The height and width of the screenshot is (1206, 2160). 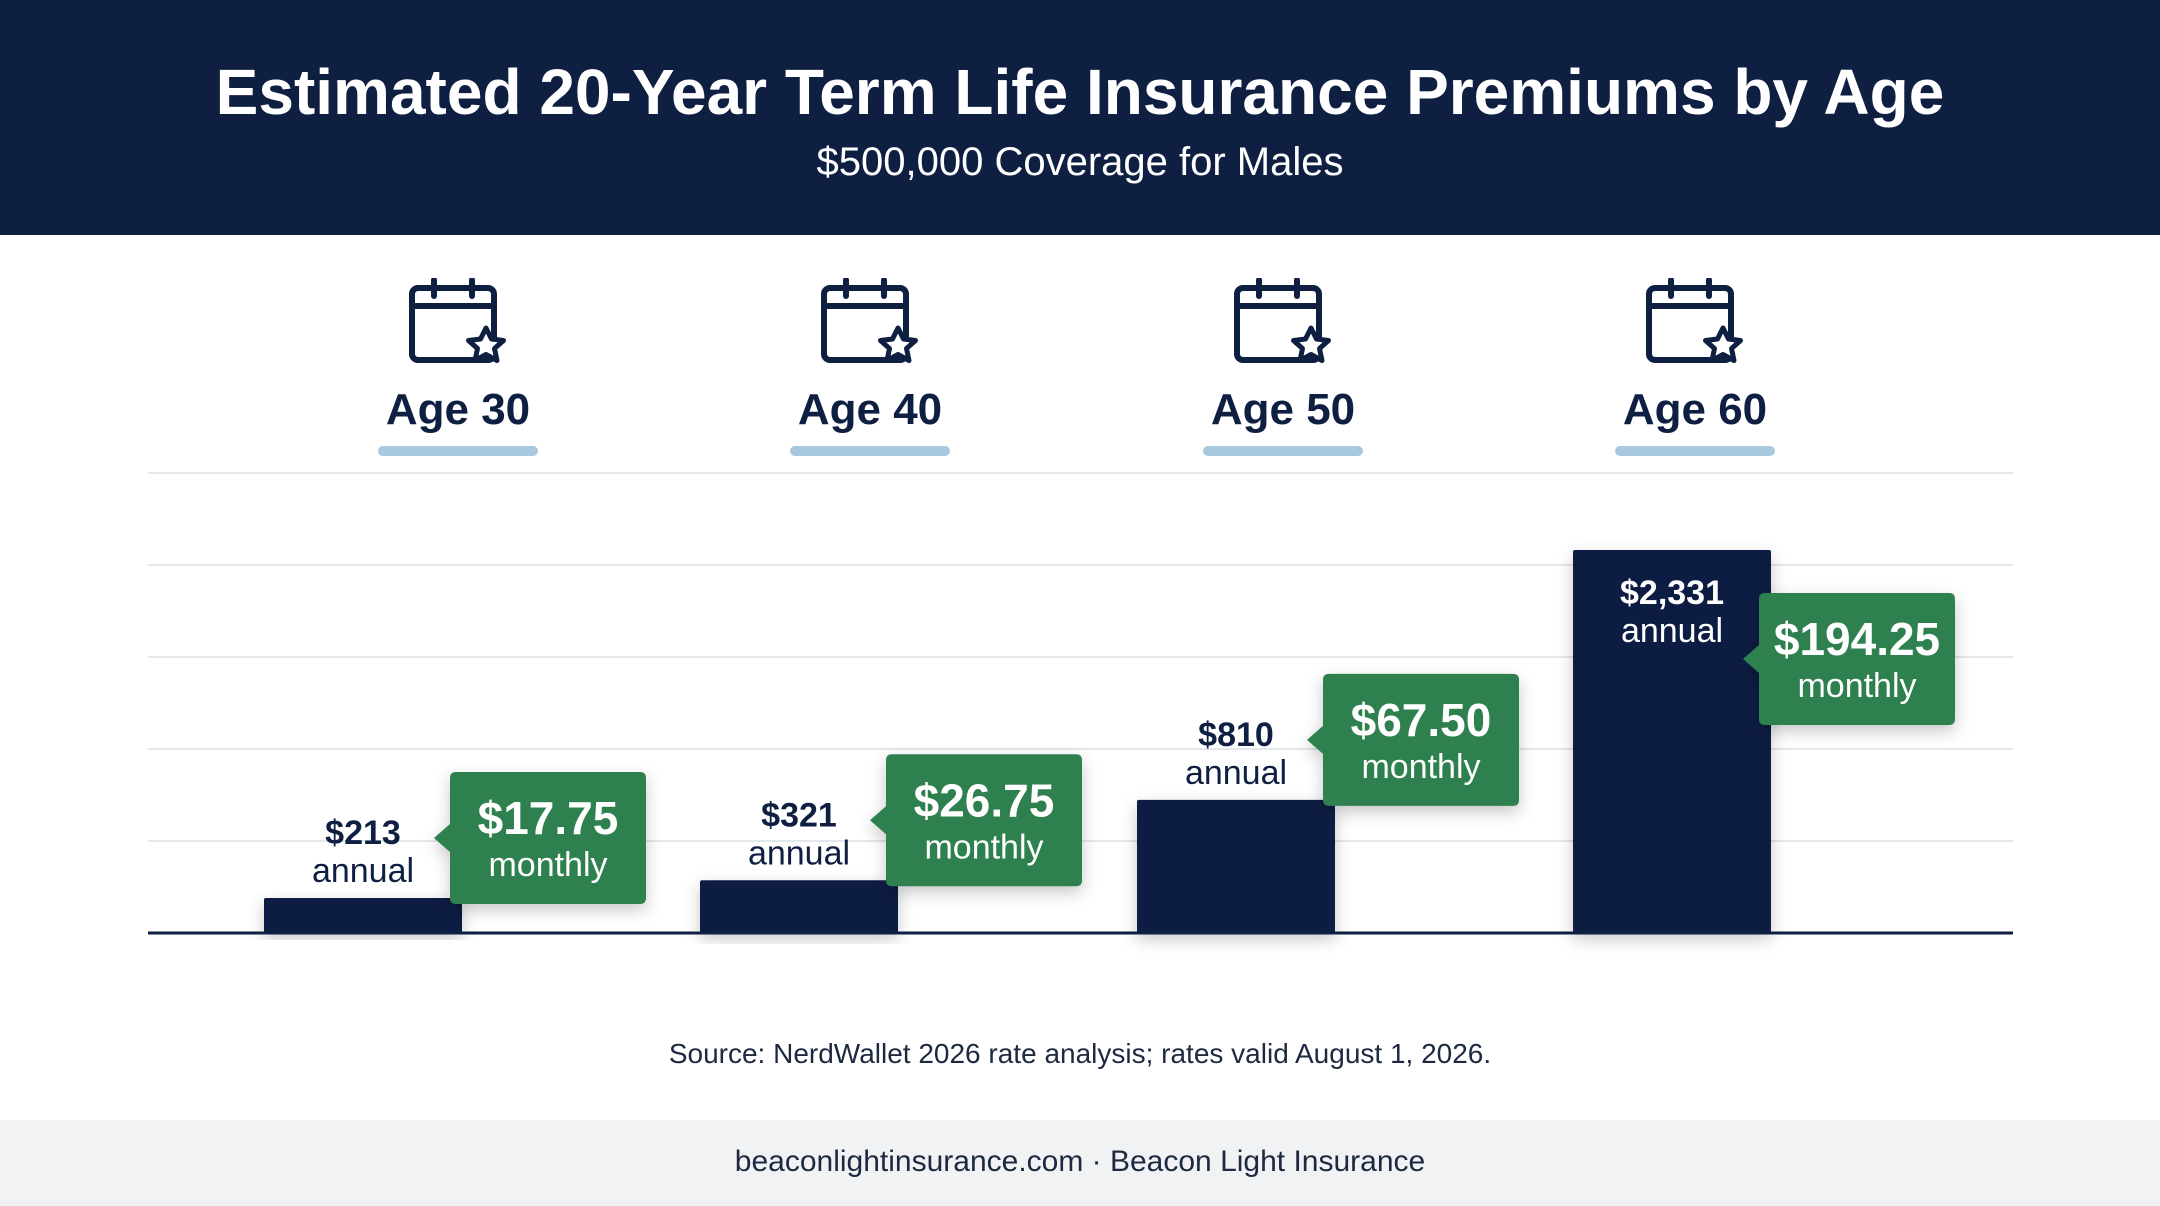 What do you see at coordinates (458, 409) in the screenshot?
I see `age-label-30: Age 30` at bounding box center [458, 409].